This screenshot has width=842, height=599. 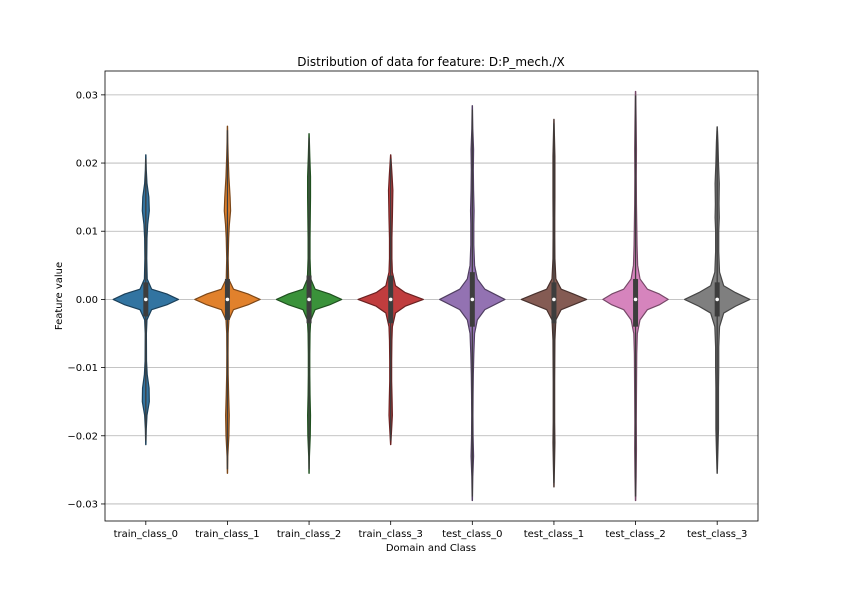 What do you see at coordinates (146, 534) in the screenshot?
I see `x-tick-label: train_class_0` at bounding box center [146, 534].